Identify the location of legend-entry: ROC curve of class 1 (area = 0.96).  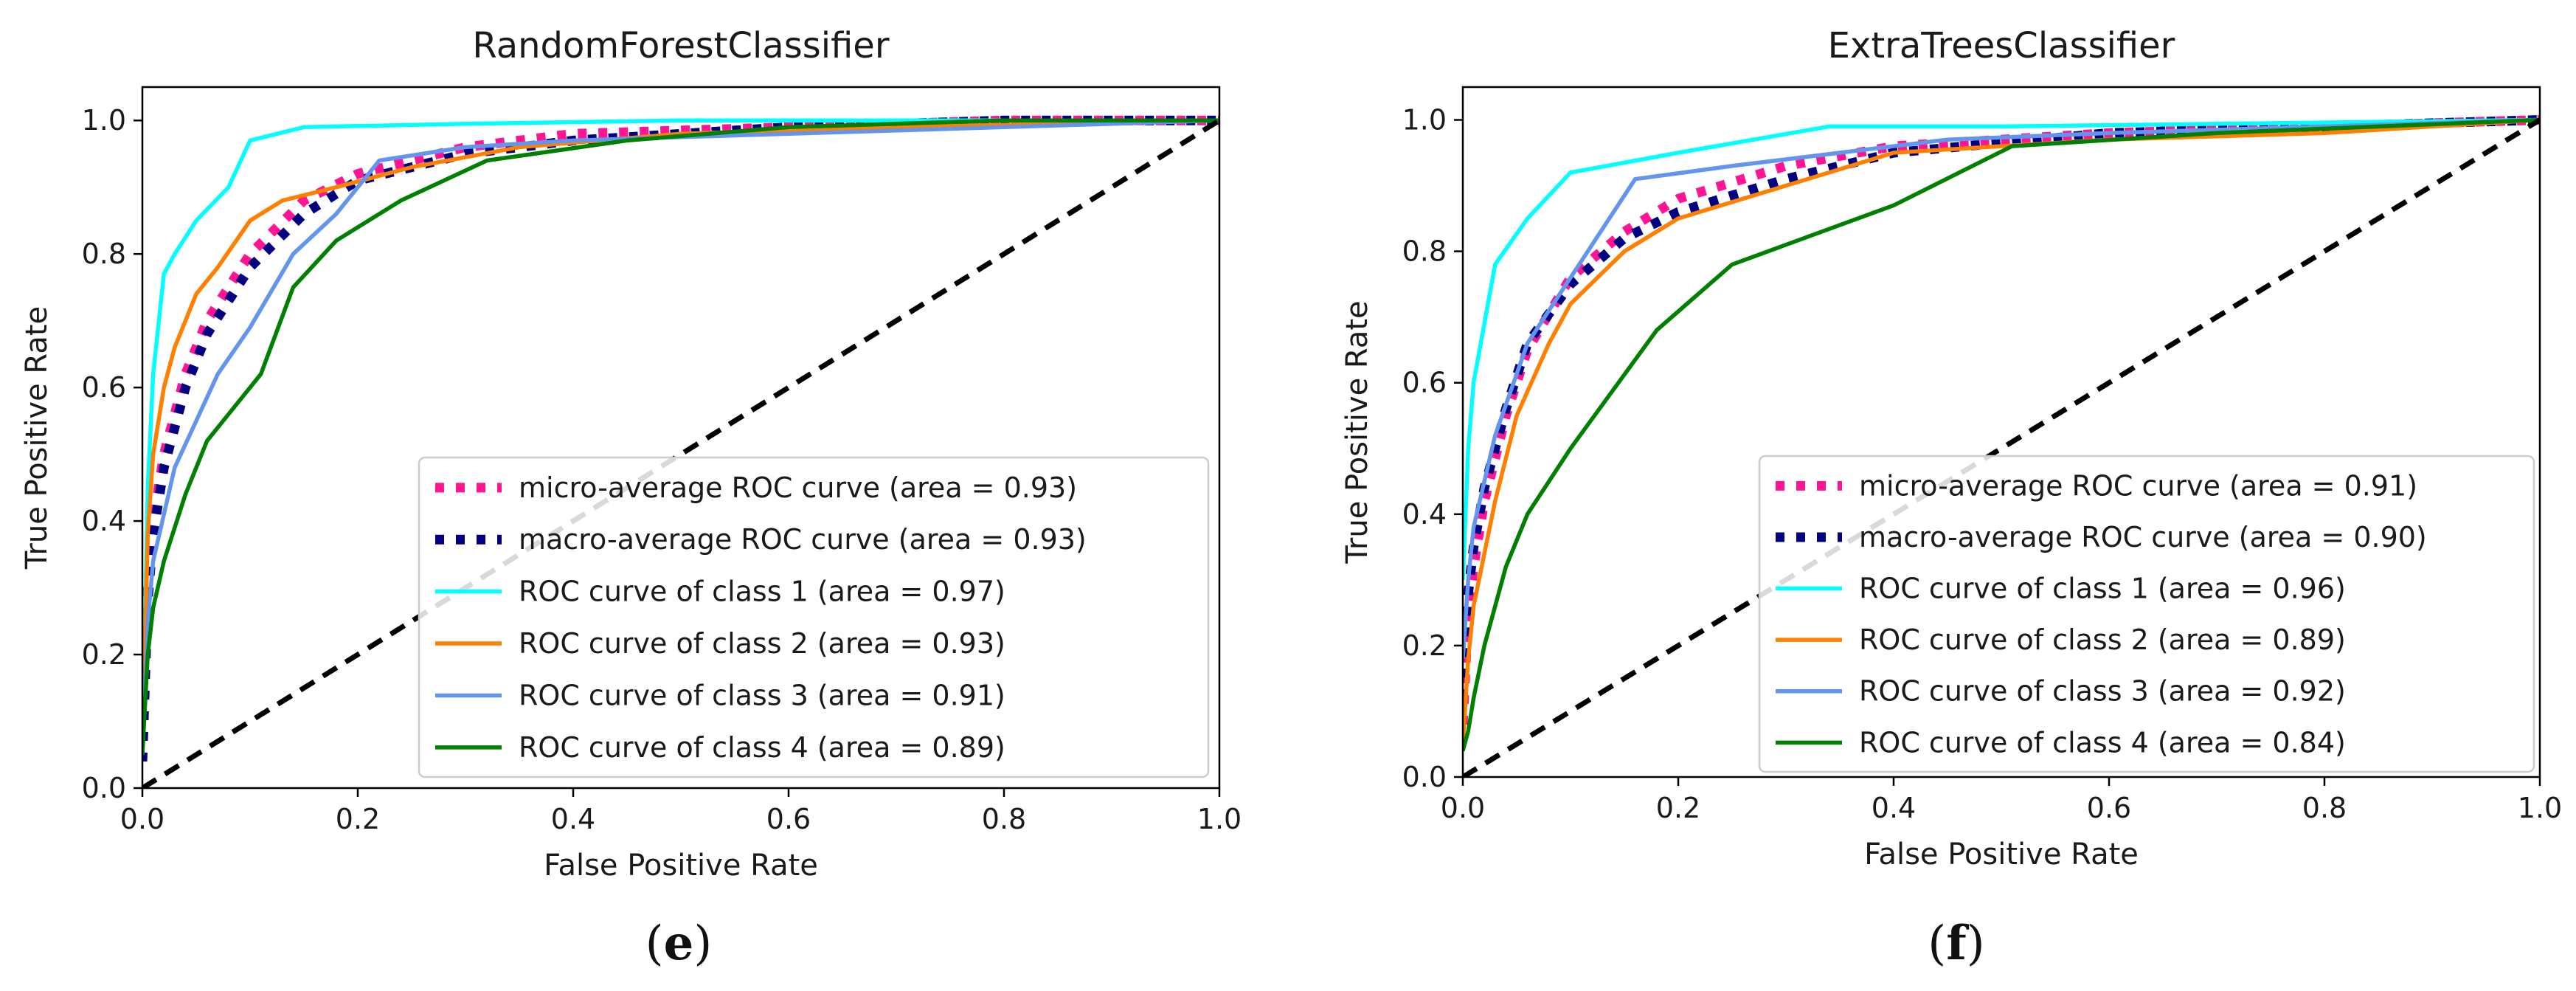
(2102, 589).